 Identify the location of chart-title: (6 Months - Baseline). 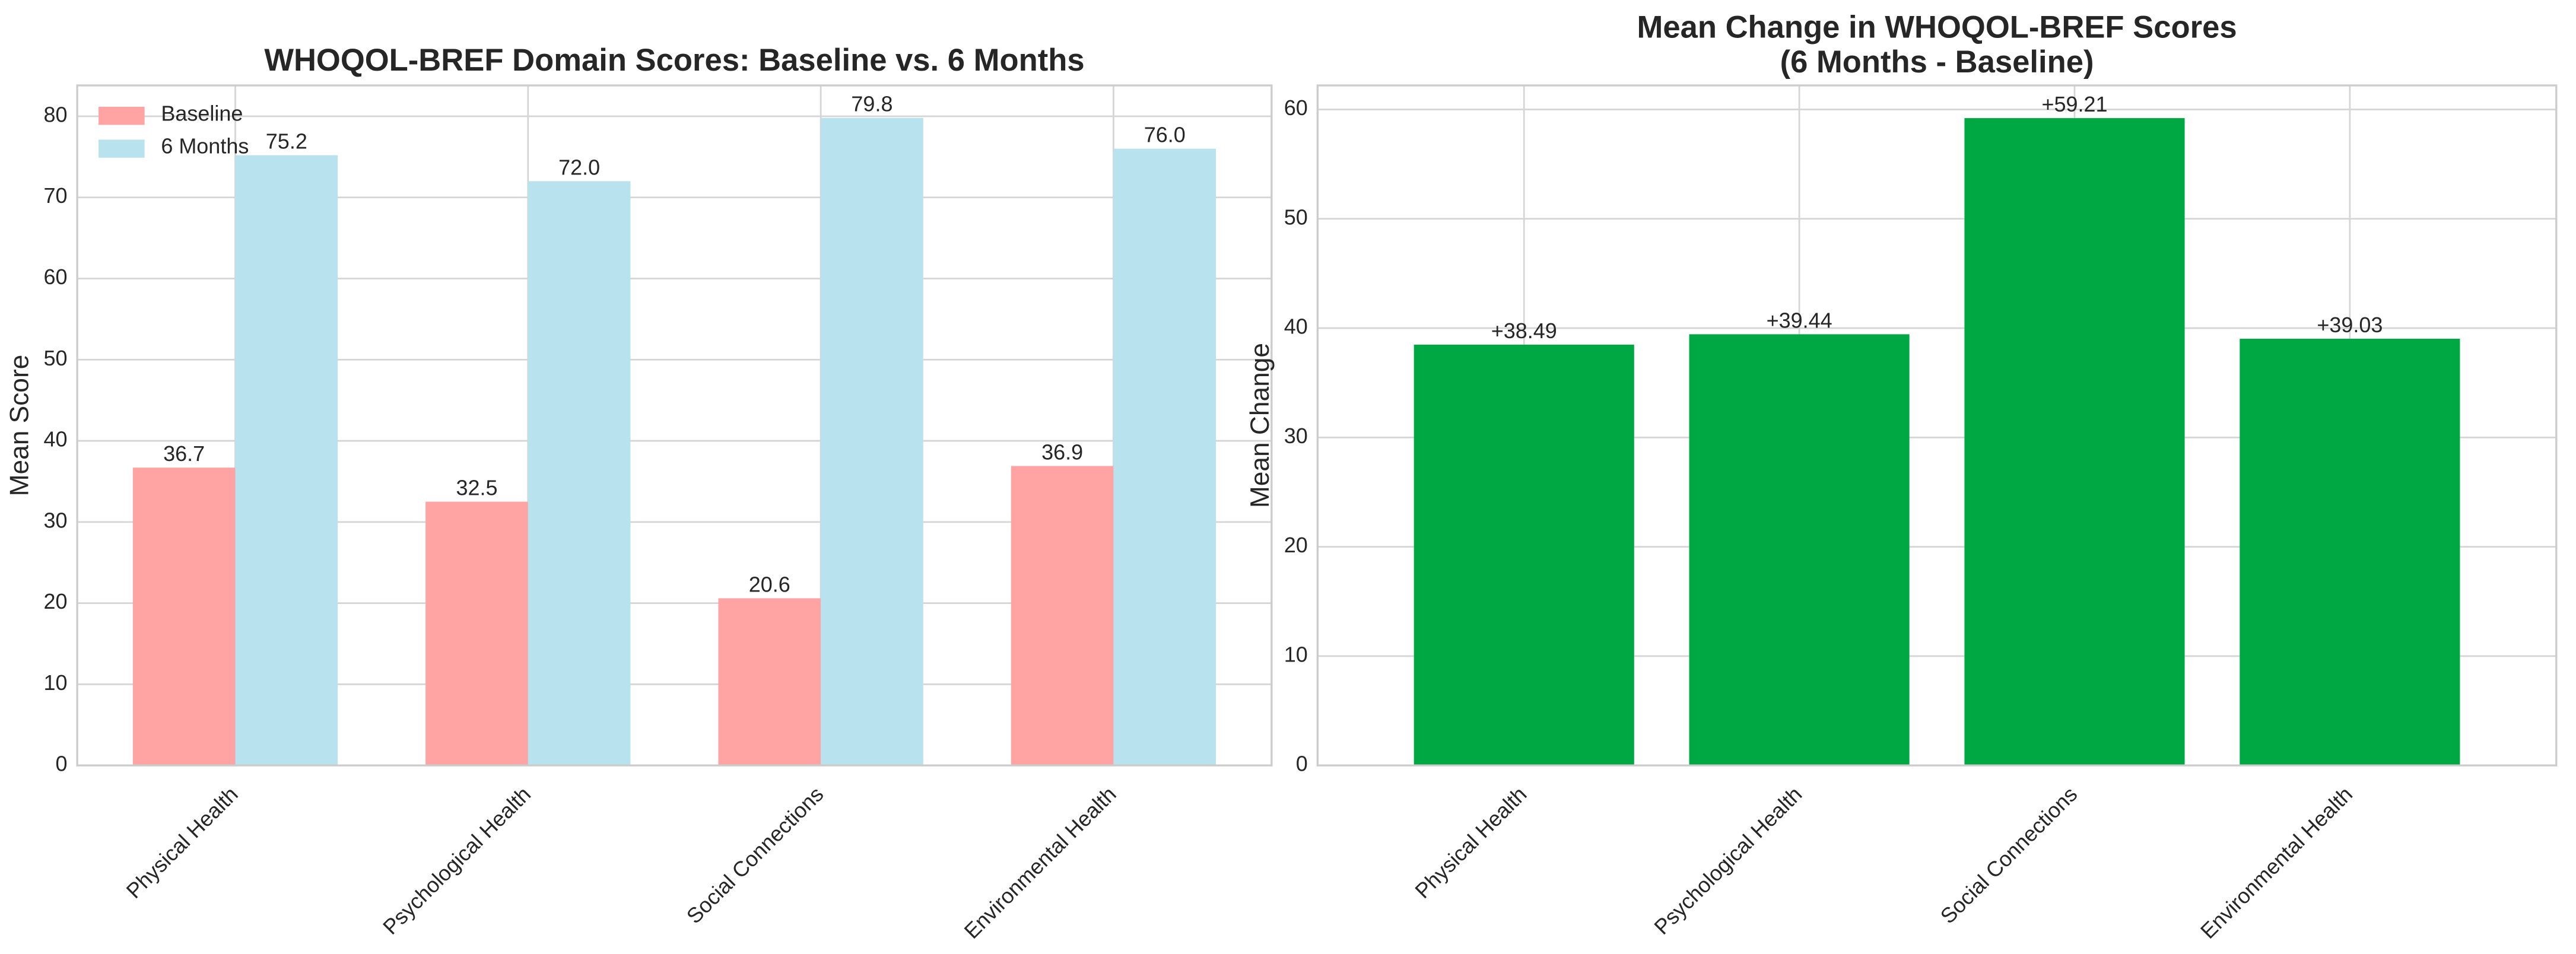
(1937, 62).